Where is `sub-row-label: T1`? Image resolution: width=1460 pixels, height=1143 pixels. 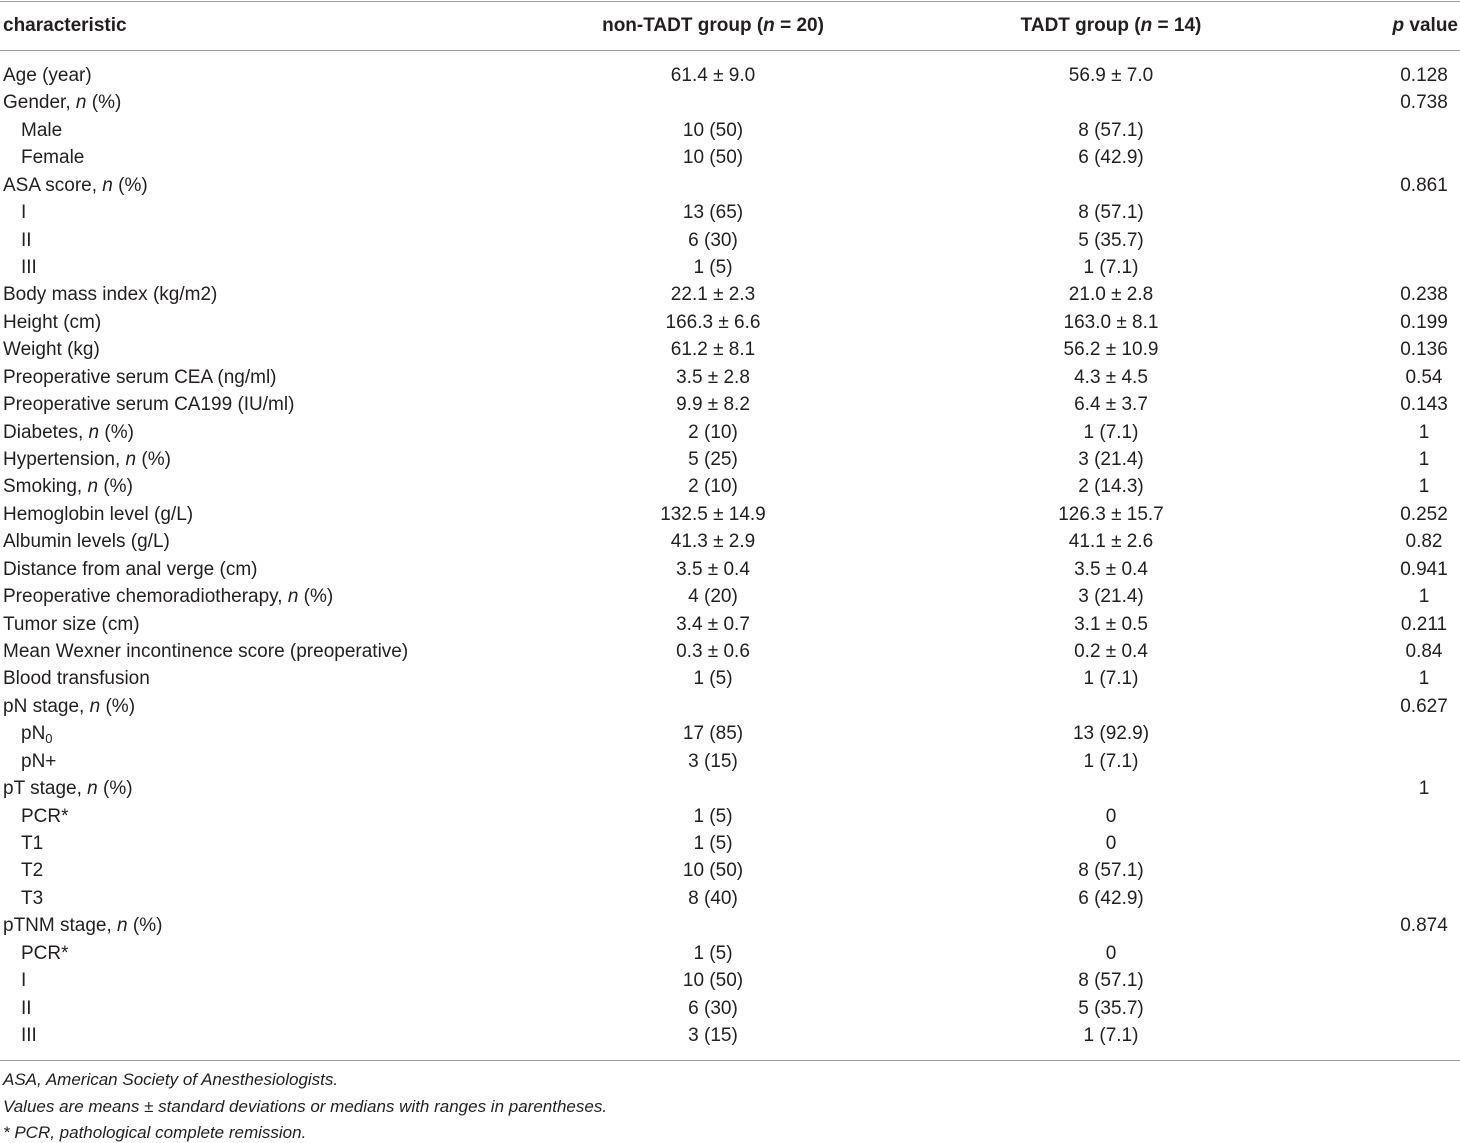 sub-row-label: T1 is located at coordinates (32, 844).